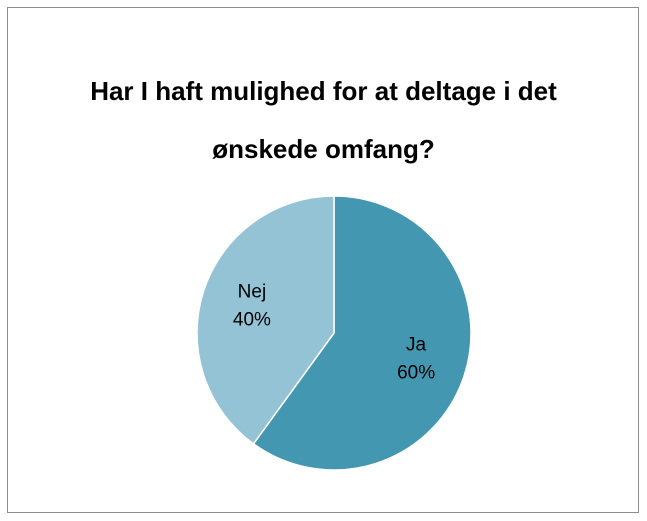  I want to click on pie-slice, so click(265, 320).